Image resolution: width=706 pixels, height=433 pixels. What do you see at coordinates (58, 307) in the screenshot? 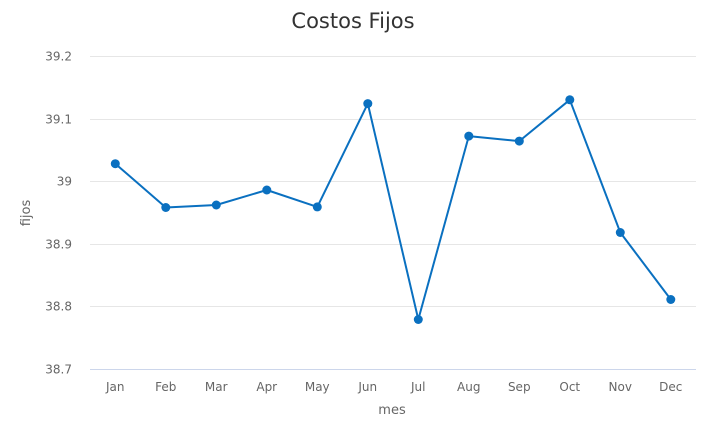
I see `y-tick-label: 38.8` at bounding box center [58, 307].